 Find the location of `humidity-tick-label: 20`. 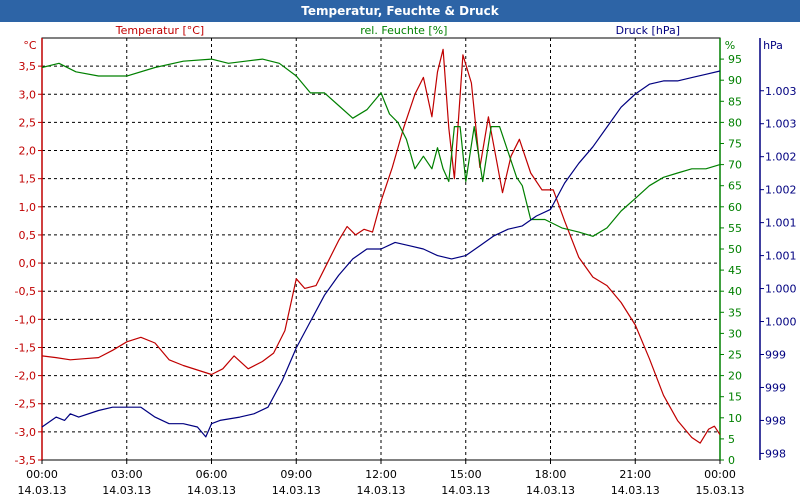

humidity-tick-label: 20 is located at coordinates (735, 376).